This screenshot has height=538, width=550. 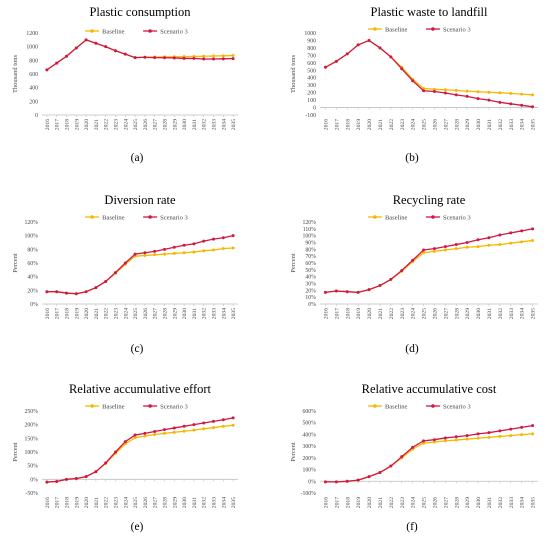 What do you see at coordinates (87, 502) in the screenshot?
I see `x-tick-label: 2020` at bounding box center [87, 502].